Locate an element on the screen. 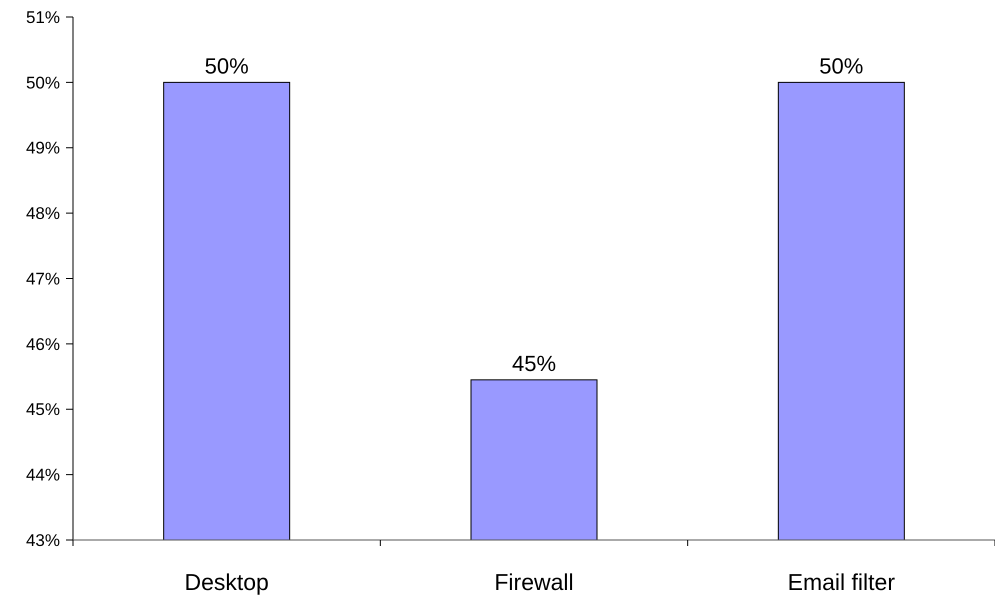 The image size is (995, 602). y-tick-label: 49% is located at coordinates (43, 148).